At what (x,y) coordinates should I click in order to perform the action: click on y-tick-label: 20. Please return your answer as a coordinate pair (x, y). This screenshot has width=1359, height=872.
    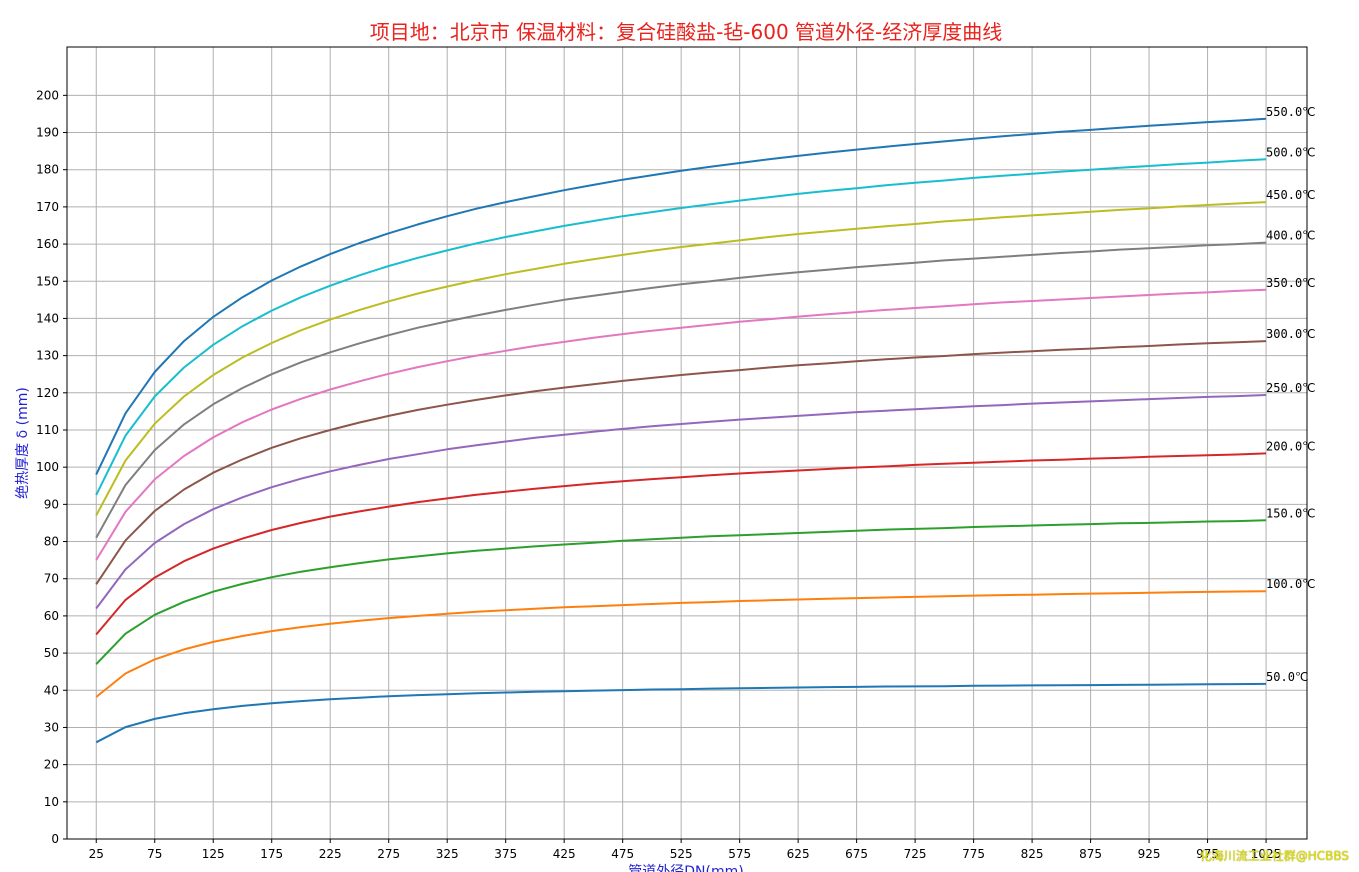
    Looking at the image, I should click on (51, 765).